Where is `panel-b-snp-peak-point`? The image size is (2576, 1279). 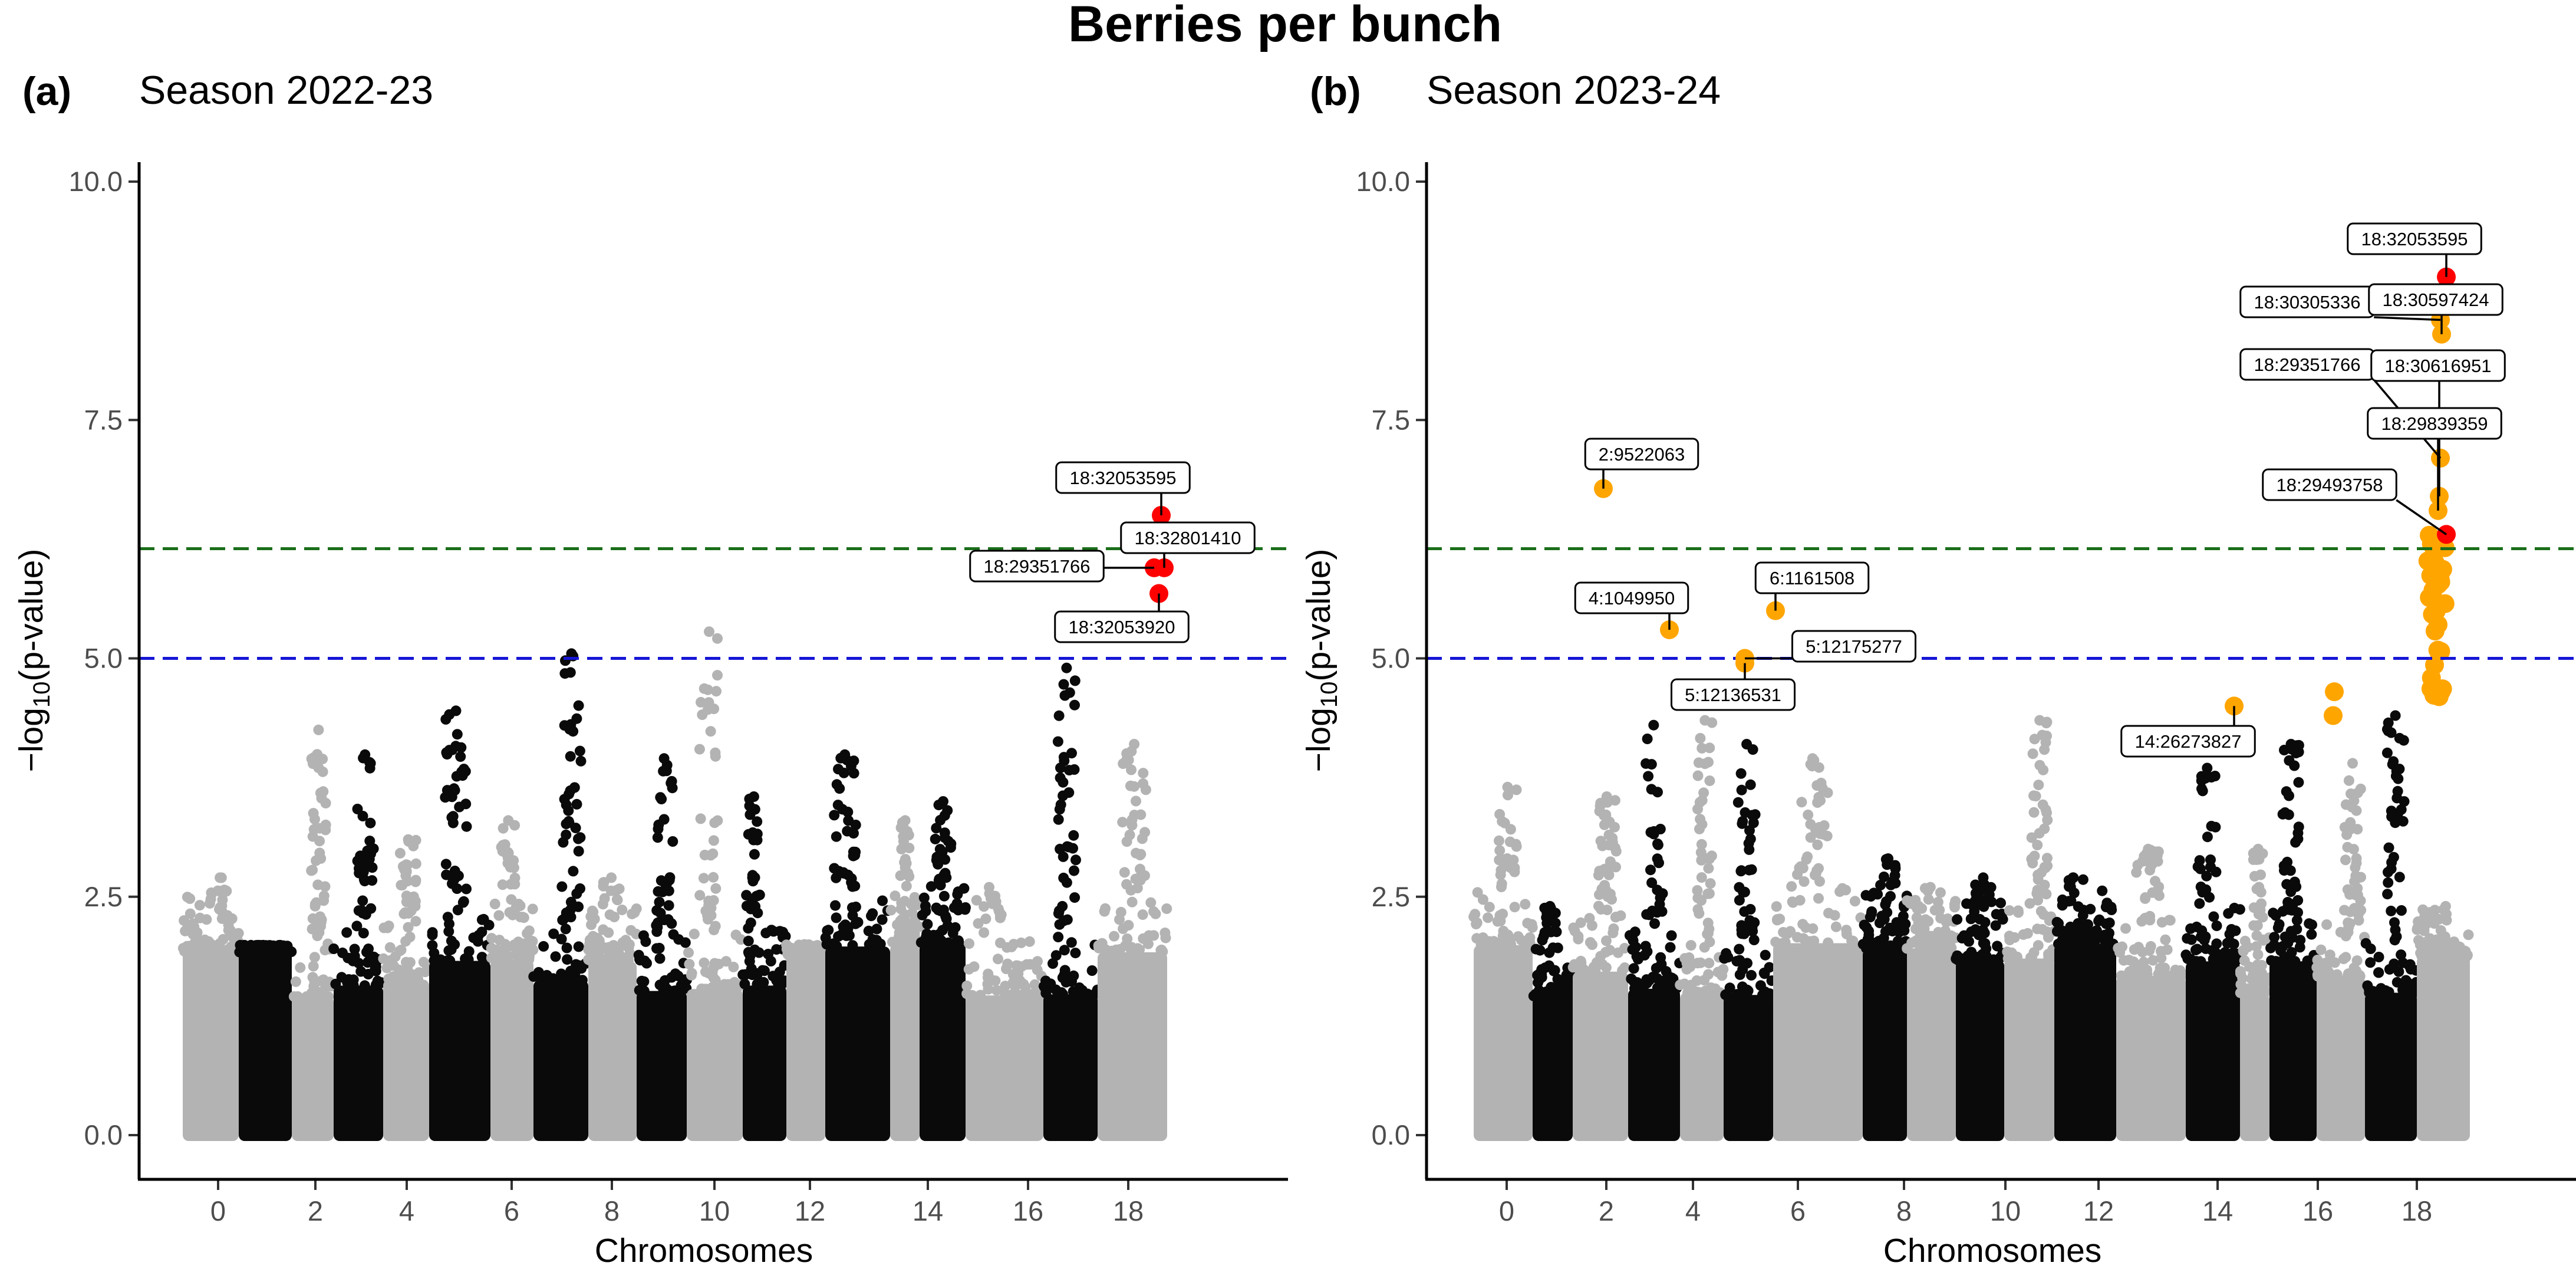 panel-b-snp-peak-point is located at coordinates (2395, 716).